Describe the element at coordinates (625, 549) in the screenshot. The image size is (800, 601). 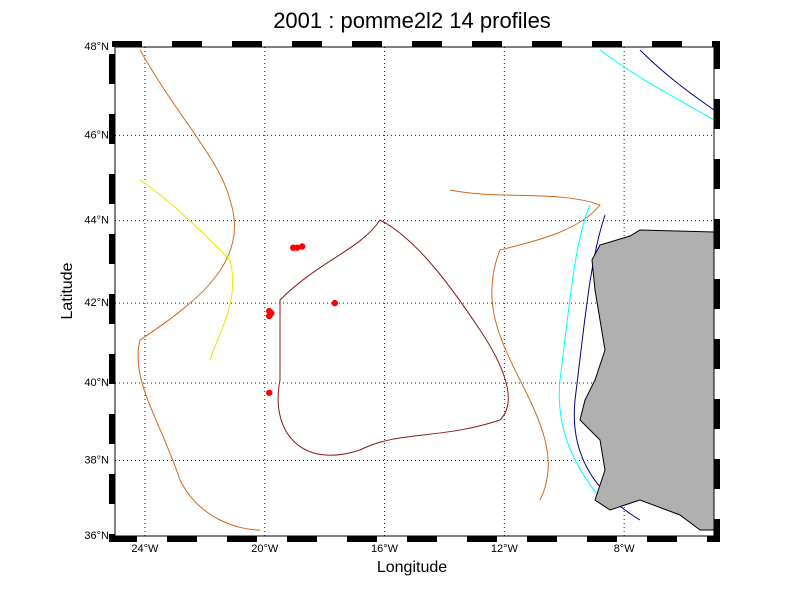
I see `x-tick-label: 8°W` at that location.